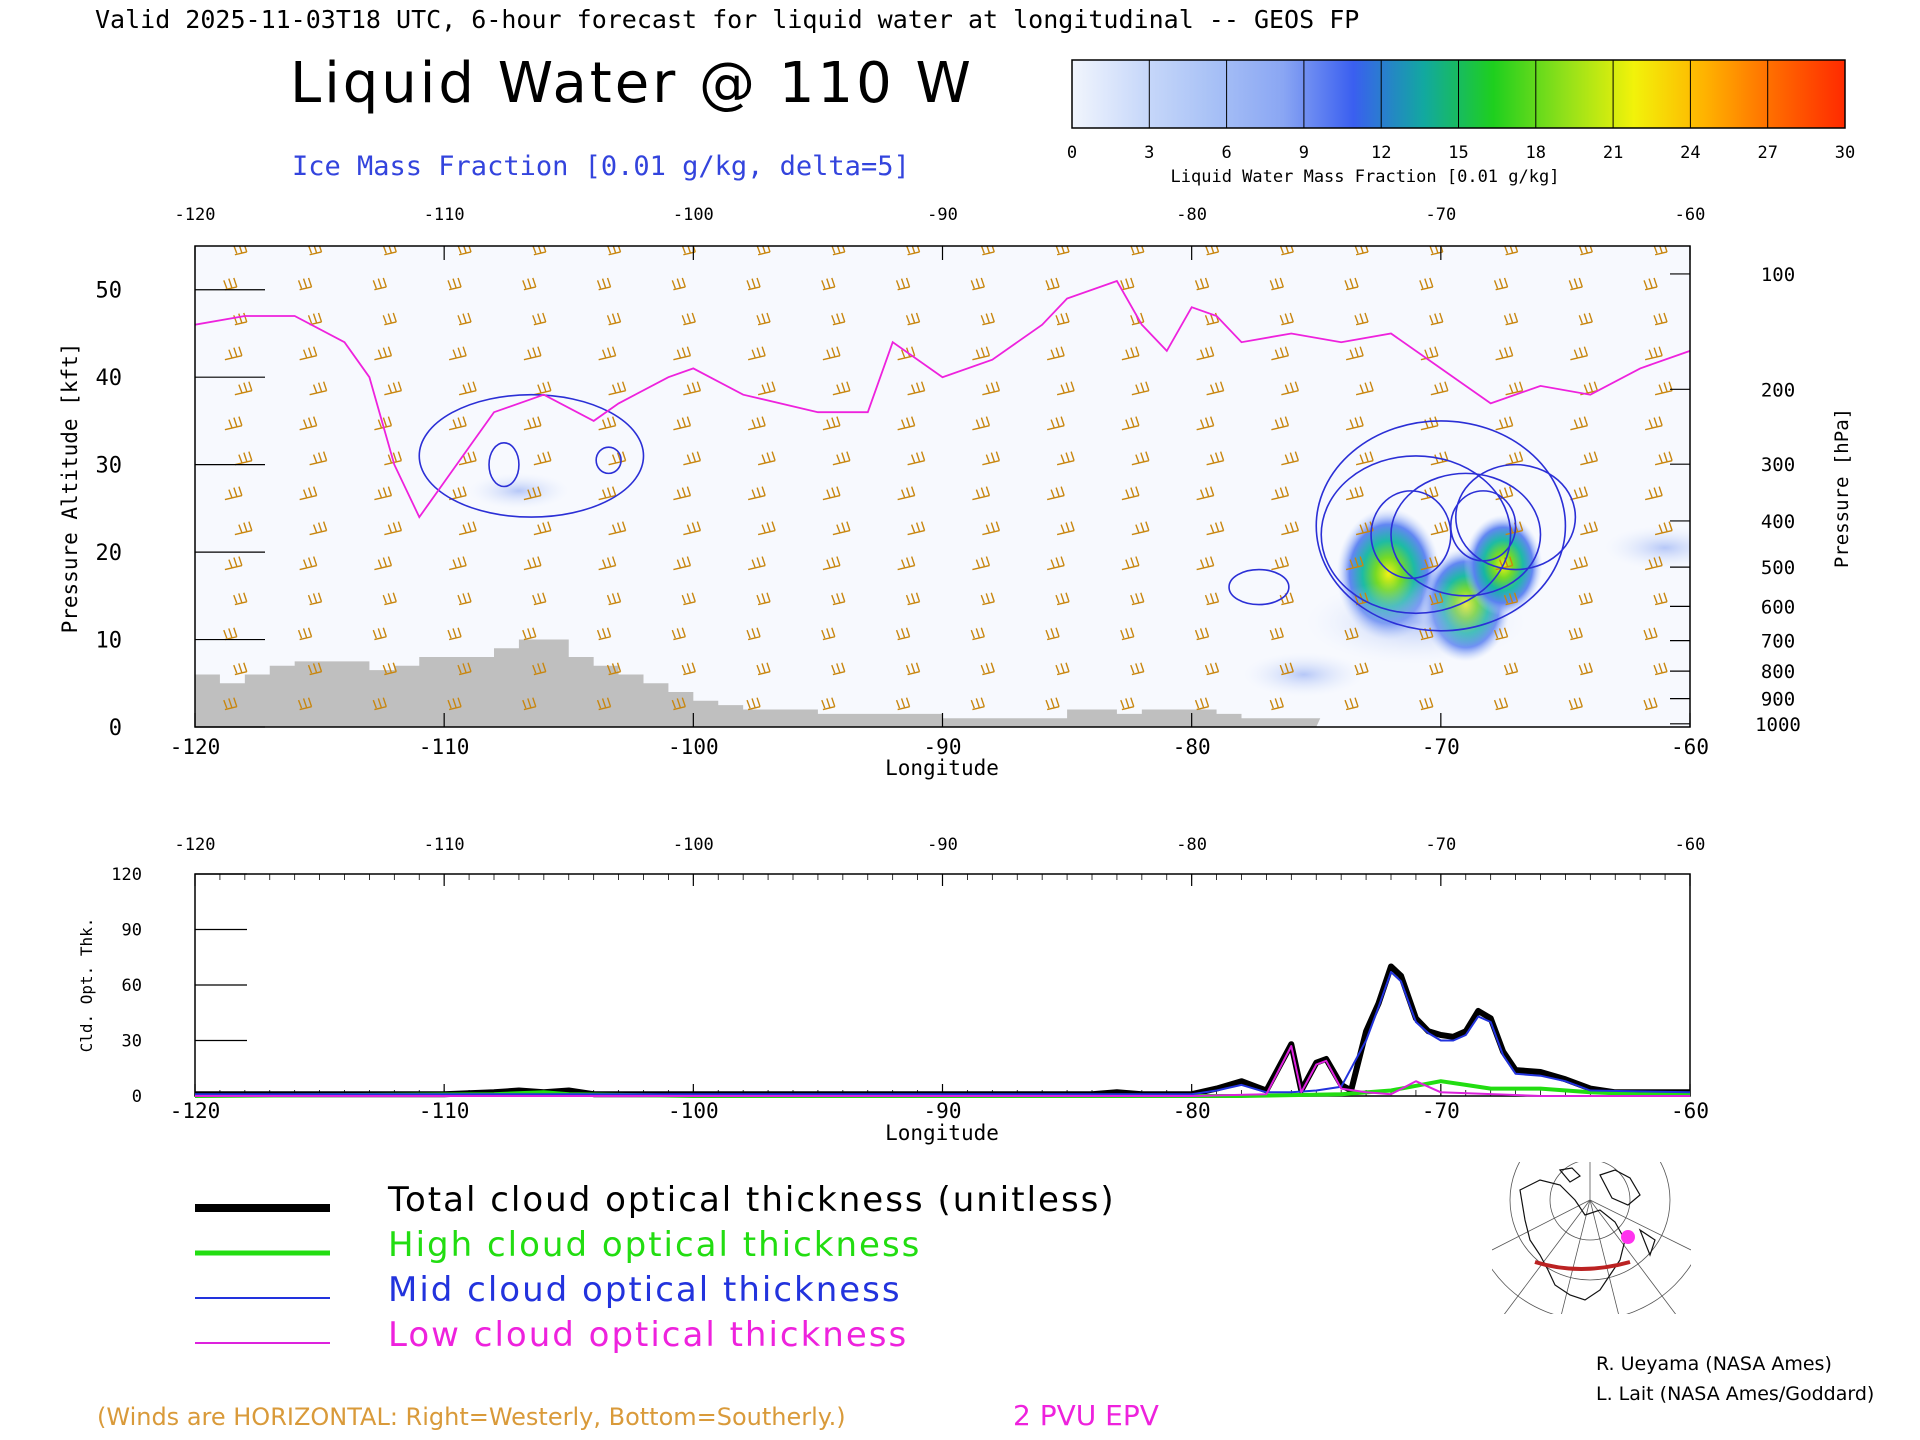  I want to click on y-tick-label-right: 300, so click(1778, 465).